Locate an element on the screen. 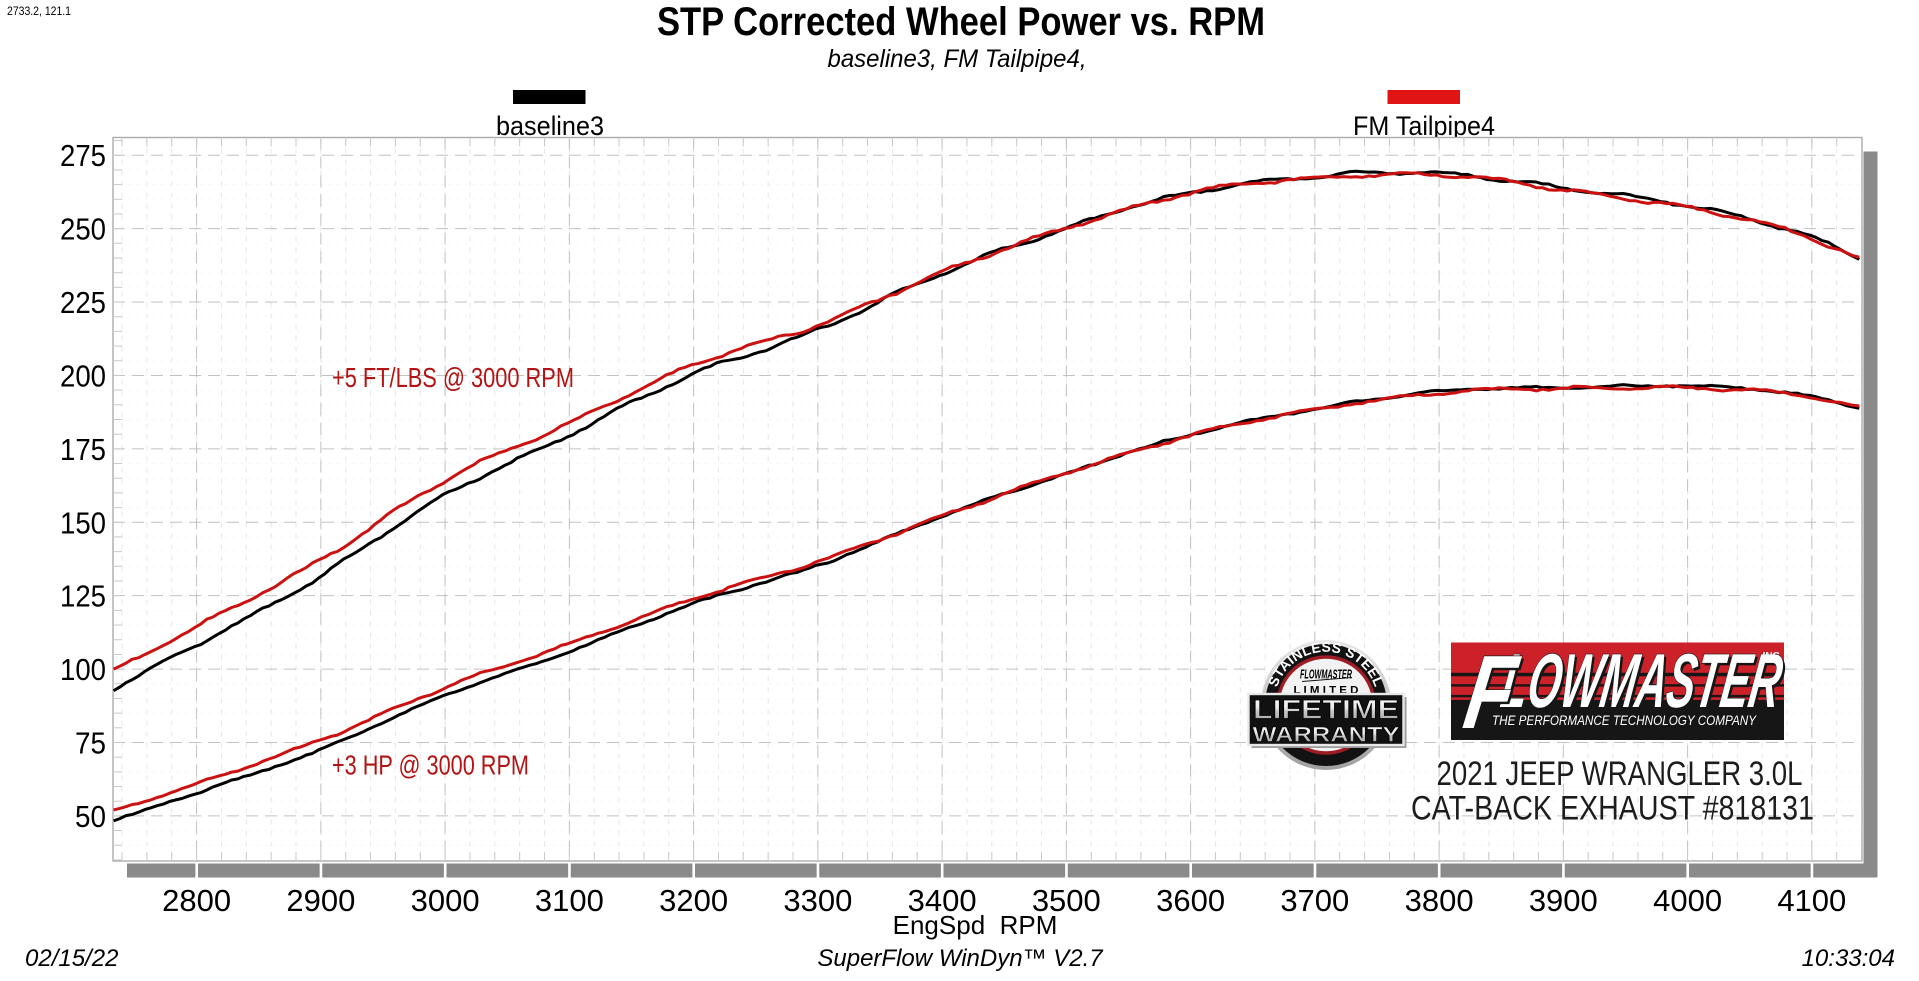 The width and height of the screenshot is (1919, 981). svg-text: 3600 is located at coordinates (1190, 900).